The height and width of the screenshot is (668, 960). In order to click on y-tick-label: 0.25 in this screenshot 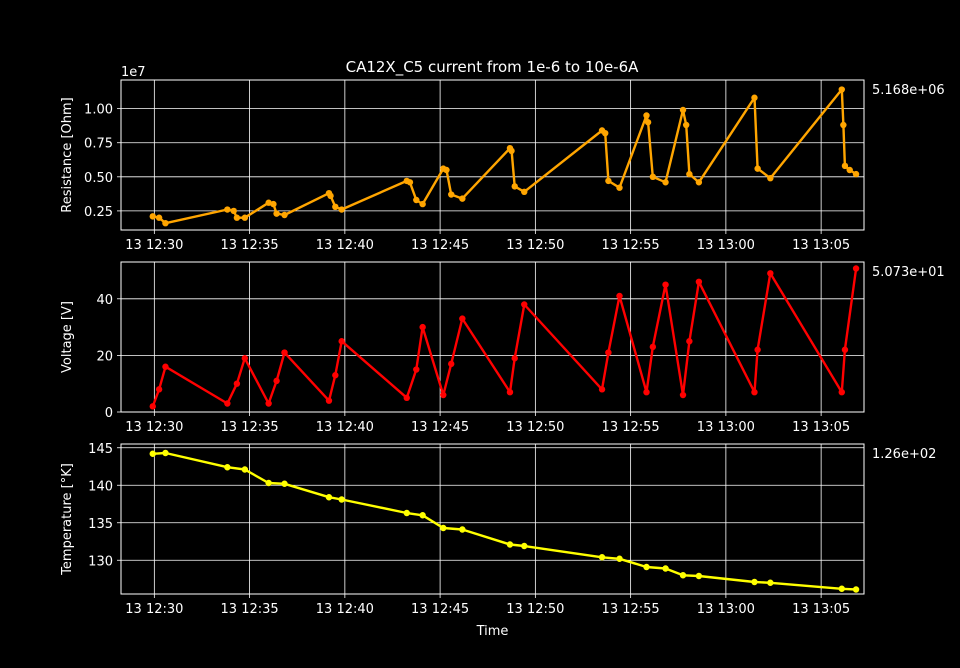, I will do `click(98, 212)`.